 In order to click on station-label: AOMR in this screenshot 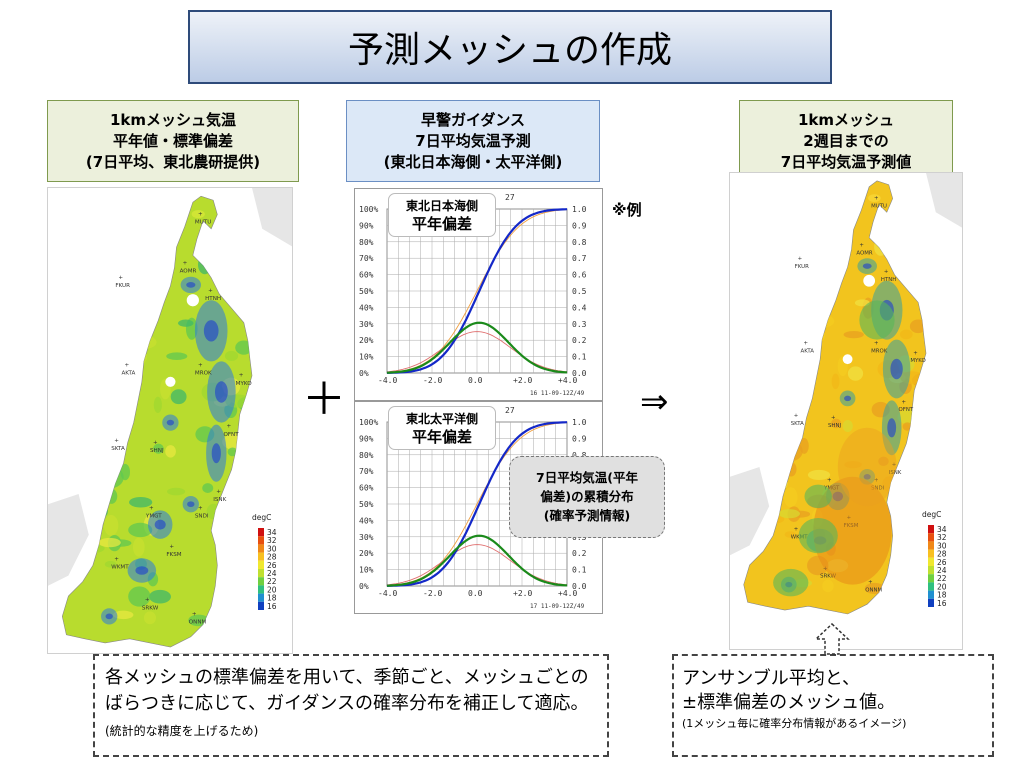, I will do `click(188, 272)`.